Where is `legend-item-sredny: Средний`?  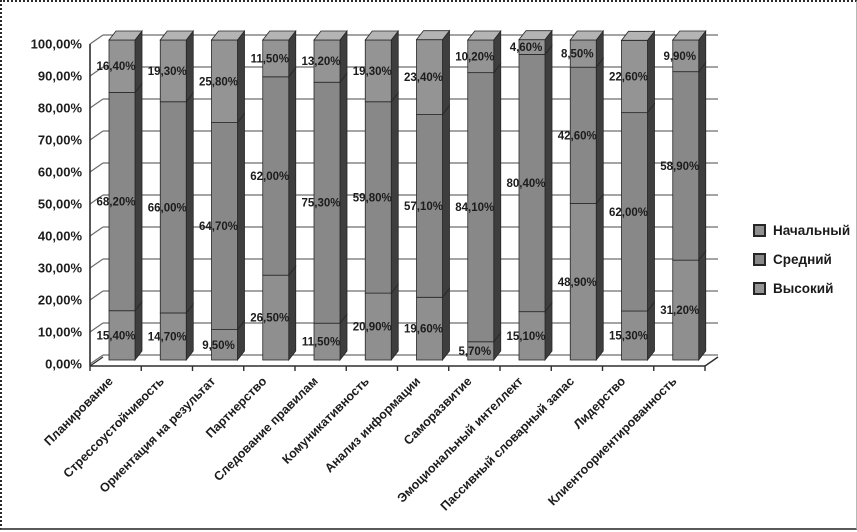 legend-item-sredny: Средний is located at coordinates (801, 259).